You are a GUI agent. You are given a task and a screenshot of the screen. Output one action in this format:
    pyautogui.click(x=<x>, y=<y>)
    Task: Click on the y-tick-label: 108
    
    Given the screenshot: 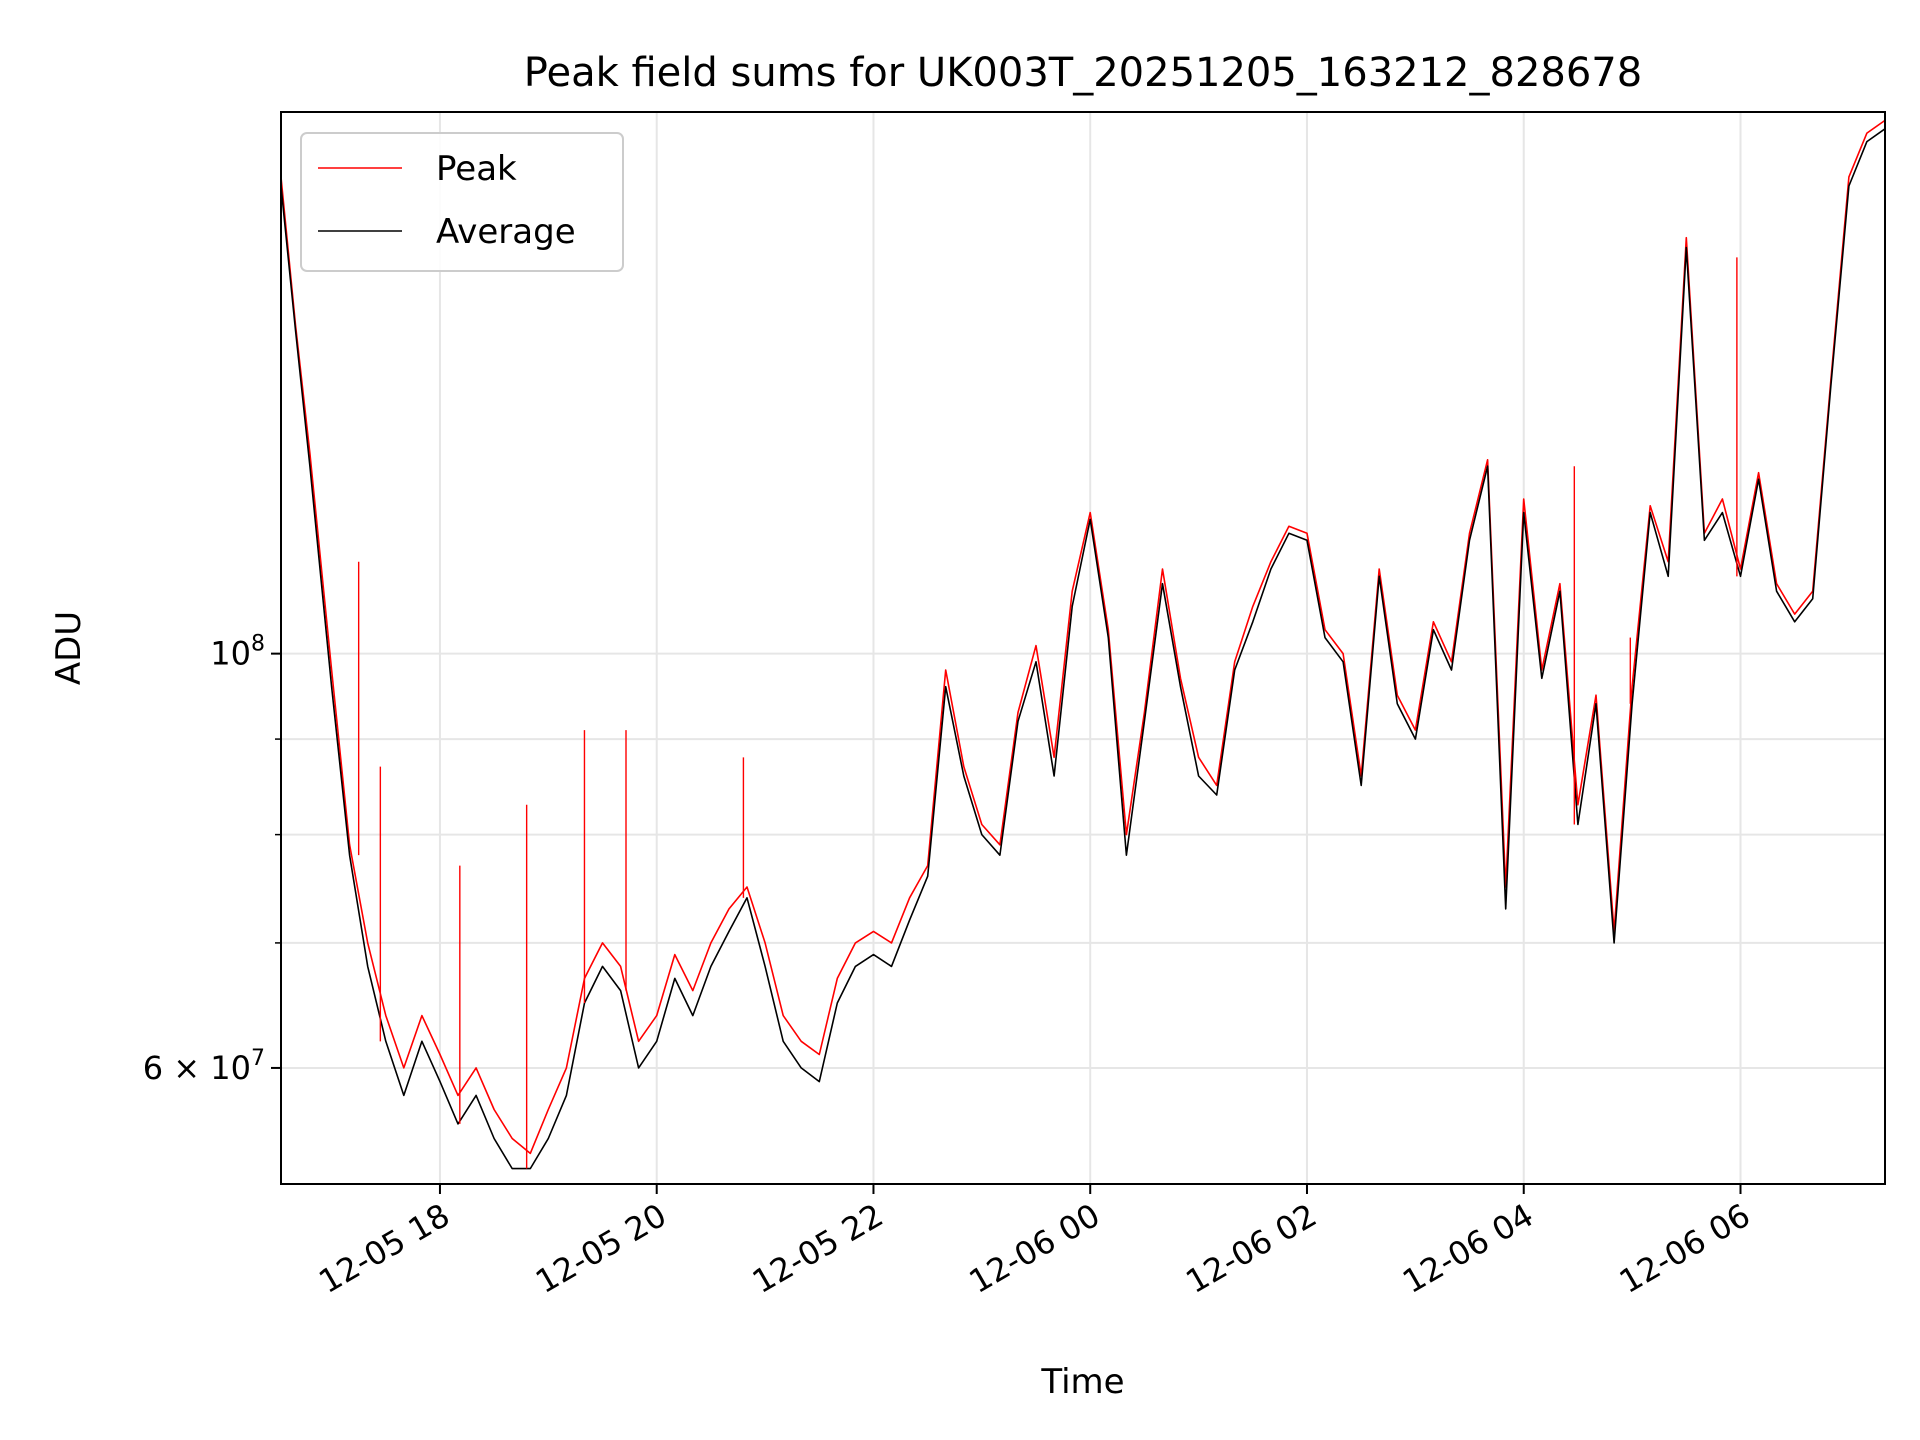 What is the action you would take?
    pyautogui.click(x=237, y=652)
    